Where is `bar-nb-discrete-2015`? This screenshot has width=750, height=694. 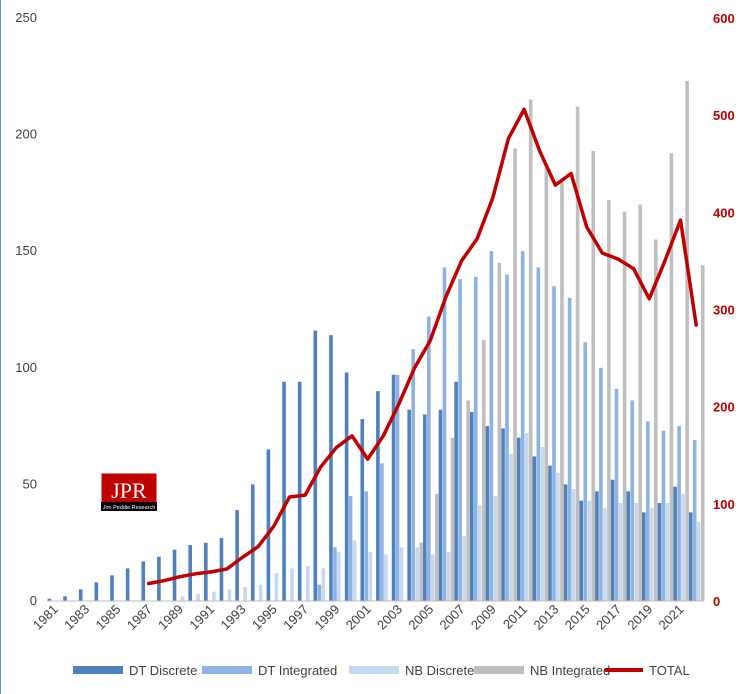
bar-nb-discrete-2015 is located at coordinates (589, 550).